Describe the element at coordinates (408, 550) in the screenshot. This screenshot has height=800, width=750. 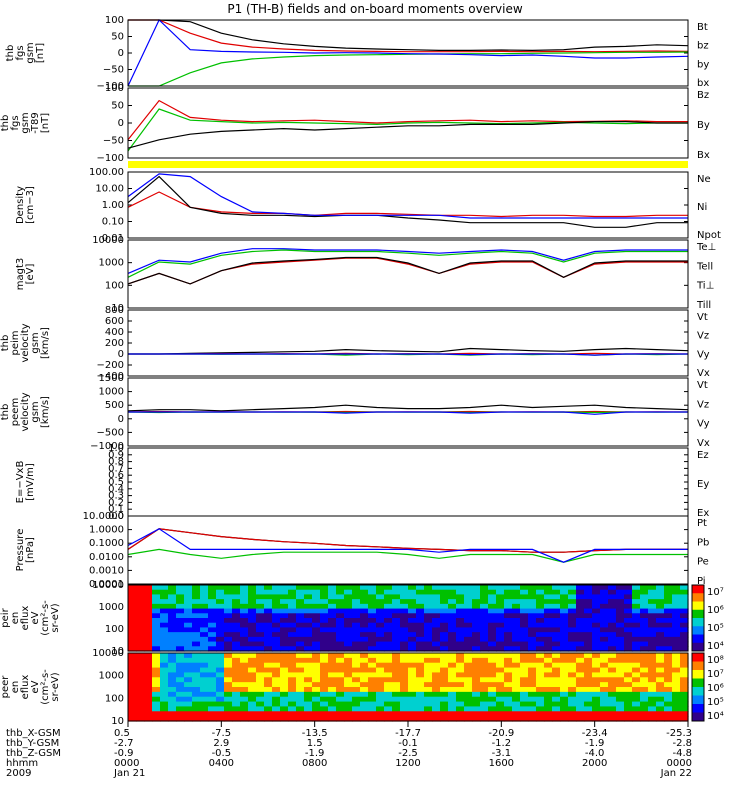
I see `panel-pressure-frame` at that location.